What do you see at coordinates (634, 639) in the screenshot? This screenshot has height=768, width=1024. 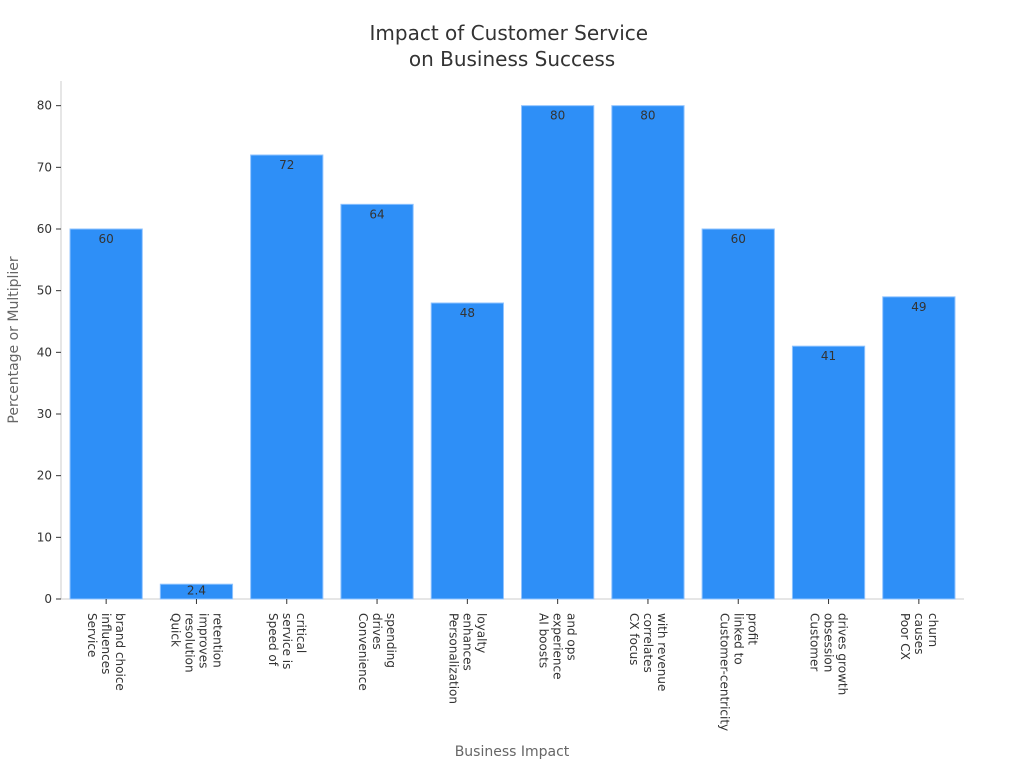 I see `x-tick-label-line: CX focus` at bounding box center [634, 639].